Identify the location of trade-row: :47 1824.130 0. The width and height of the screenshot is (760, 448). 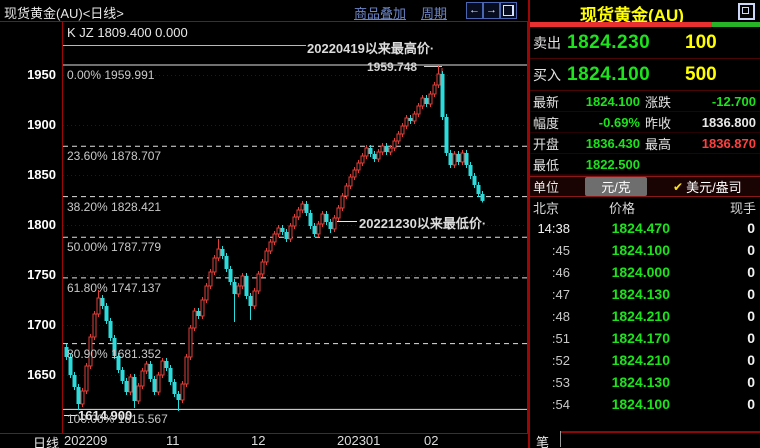
(645, 294).